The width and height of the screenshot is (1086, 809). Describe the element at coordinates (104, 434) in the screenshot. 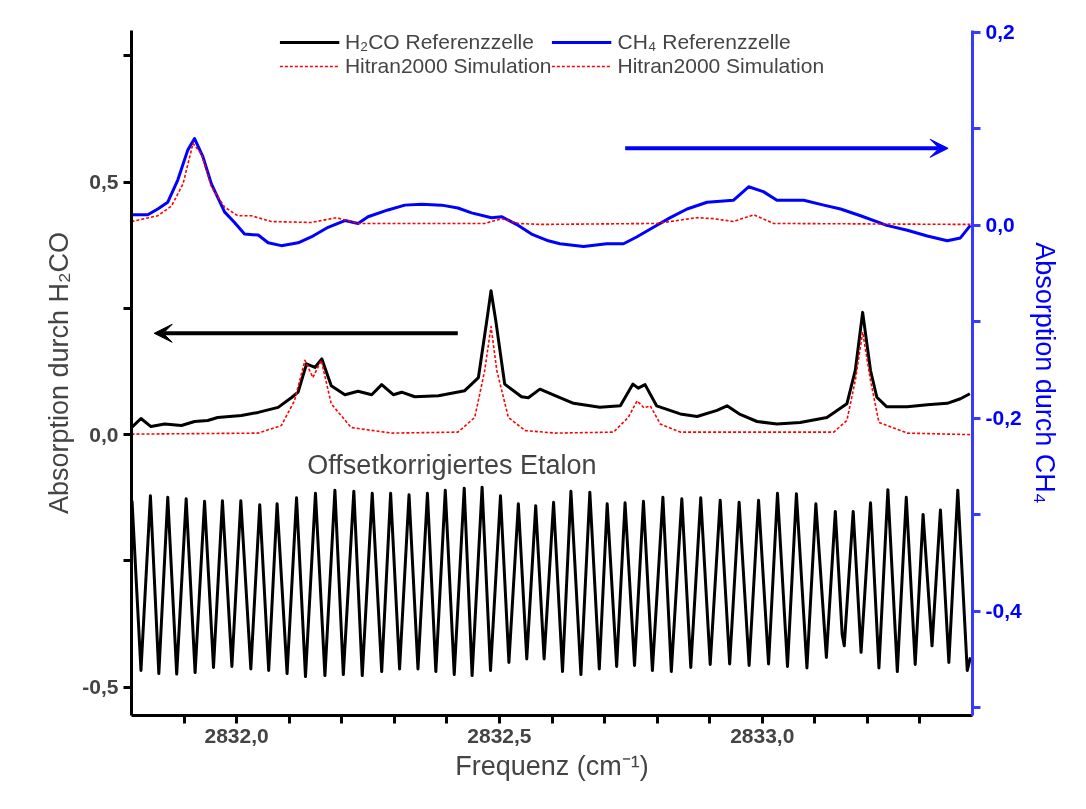

I see `y-tick-label: 0,0` at that location.